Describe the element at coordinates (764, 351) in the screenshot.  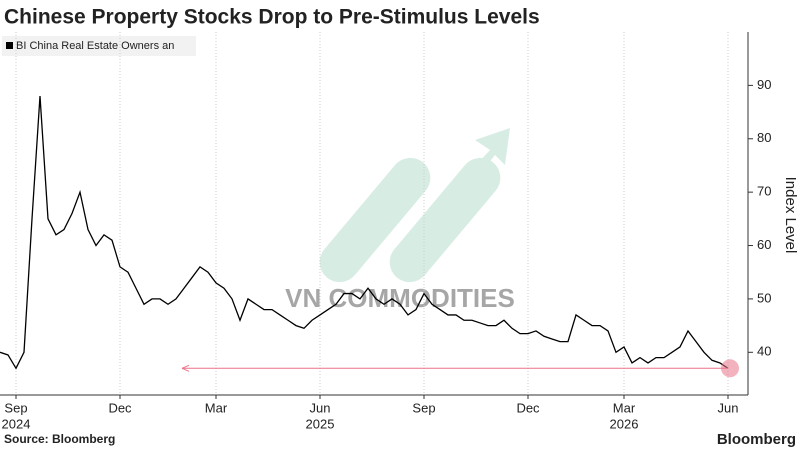
I see `y-tick-label: 40` at that location.